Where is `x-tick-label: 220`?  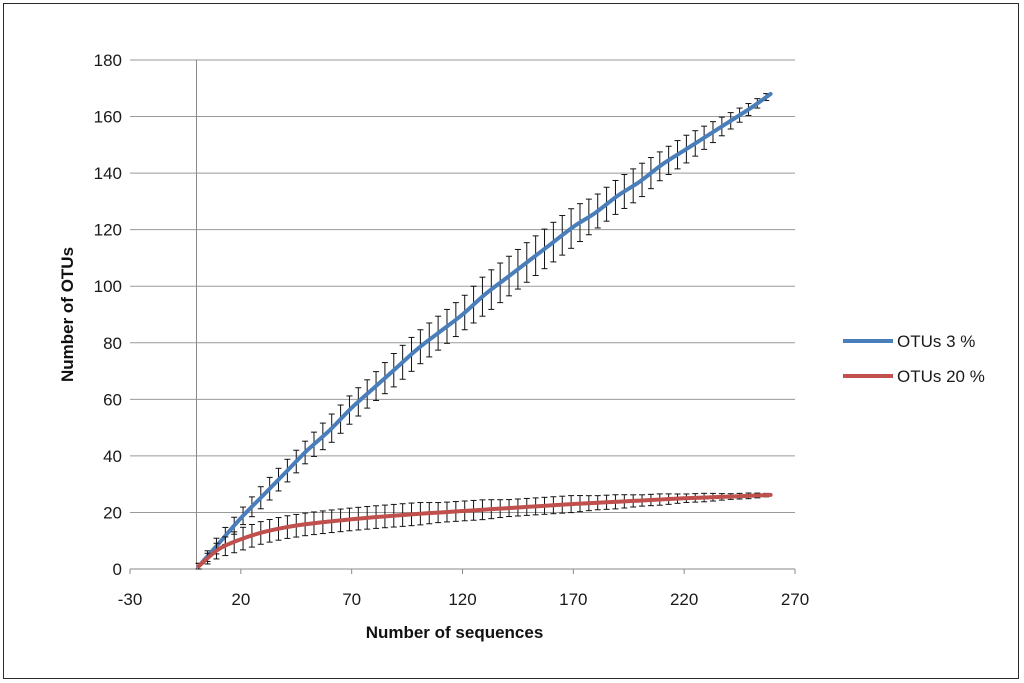
x-tick-label: 220 is located at coordinates (684, 599).